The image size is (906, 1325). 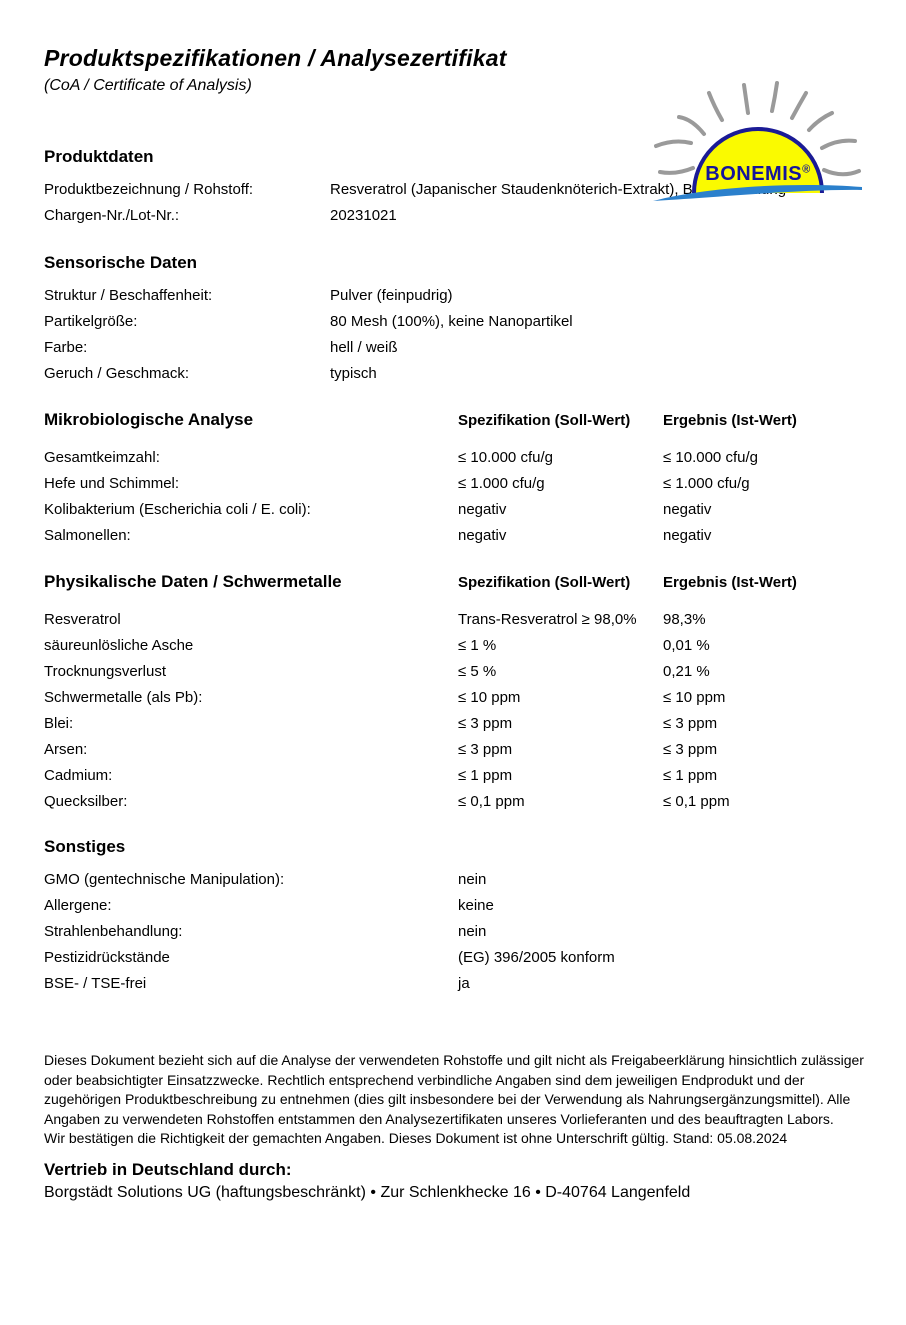 What do you see at coordinates (690, 723) in the screenshot?
I see `row-result-value: ≤ 3 ppm` at bounding box center [690, 723].